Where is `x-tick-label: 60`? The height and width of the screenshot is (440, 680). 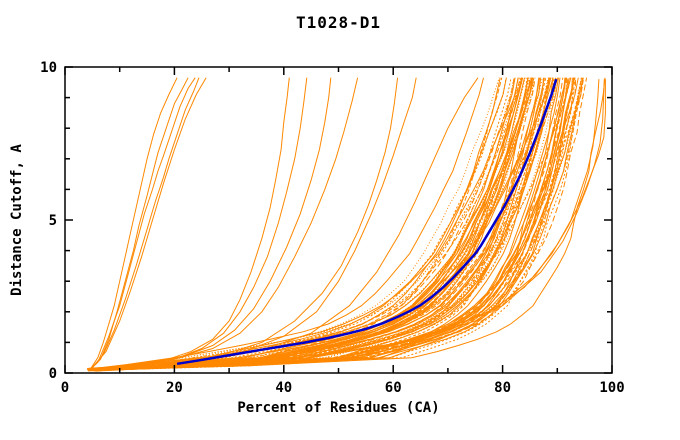 x-tick-label: 60 is located at coordinates (393, 388).